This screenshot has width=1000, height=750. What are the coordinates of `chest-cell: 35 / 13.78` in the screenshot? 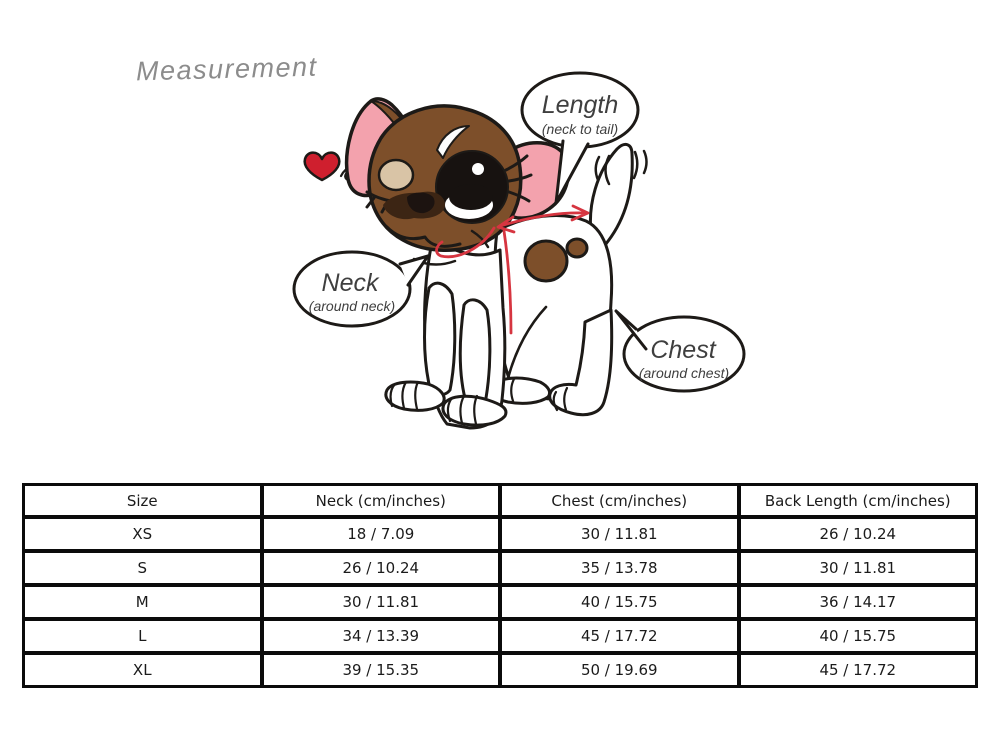 It's located at (619, 568).